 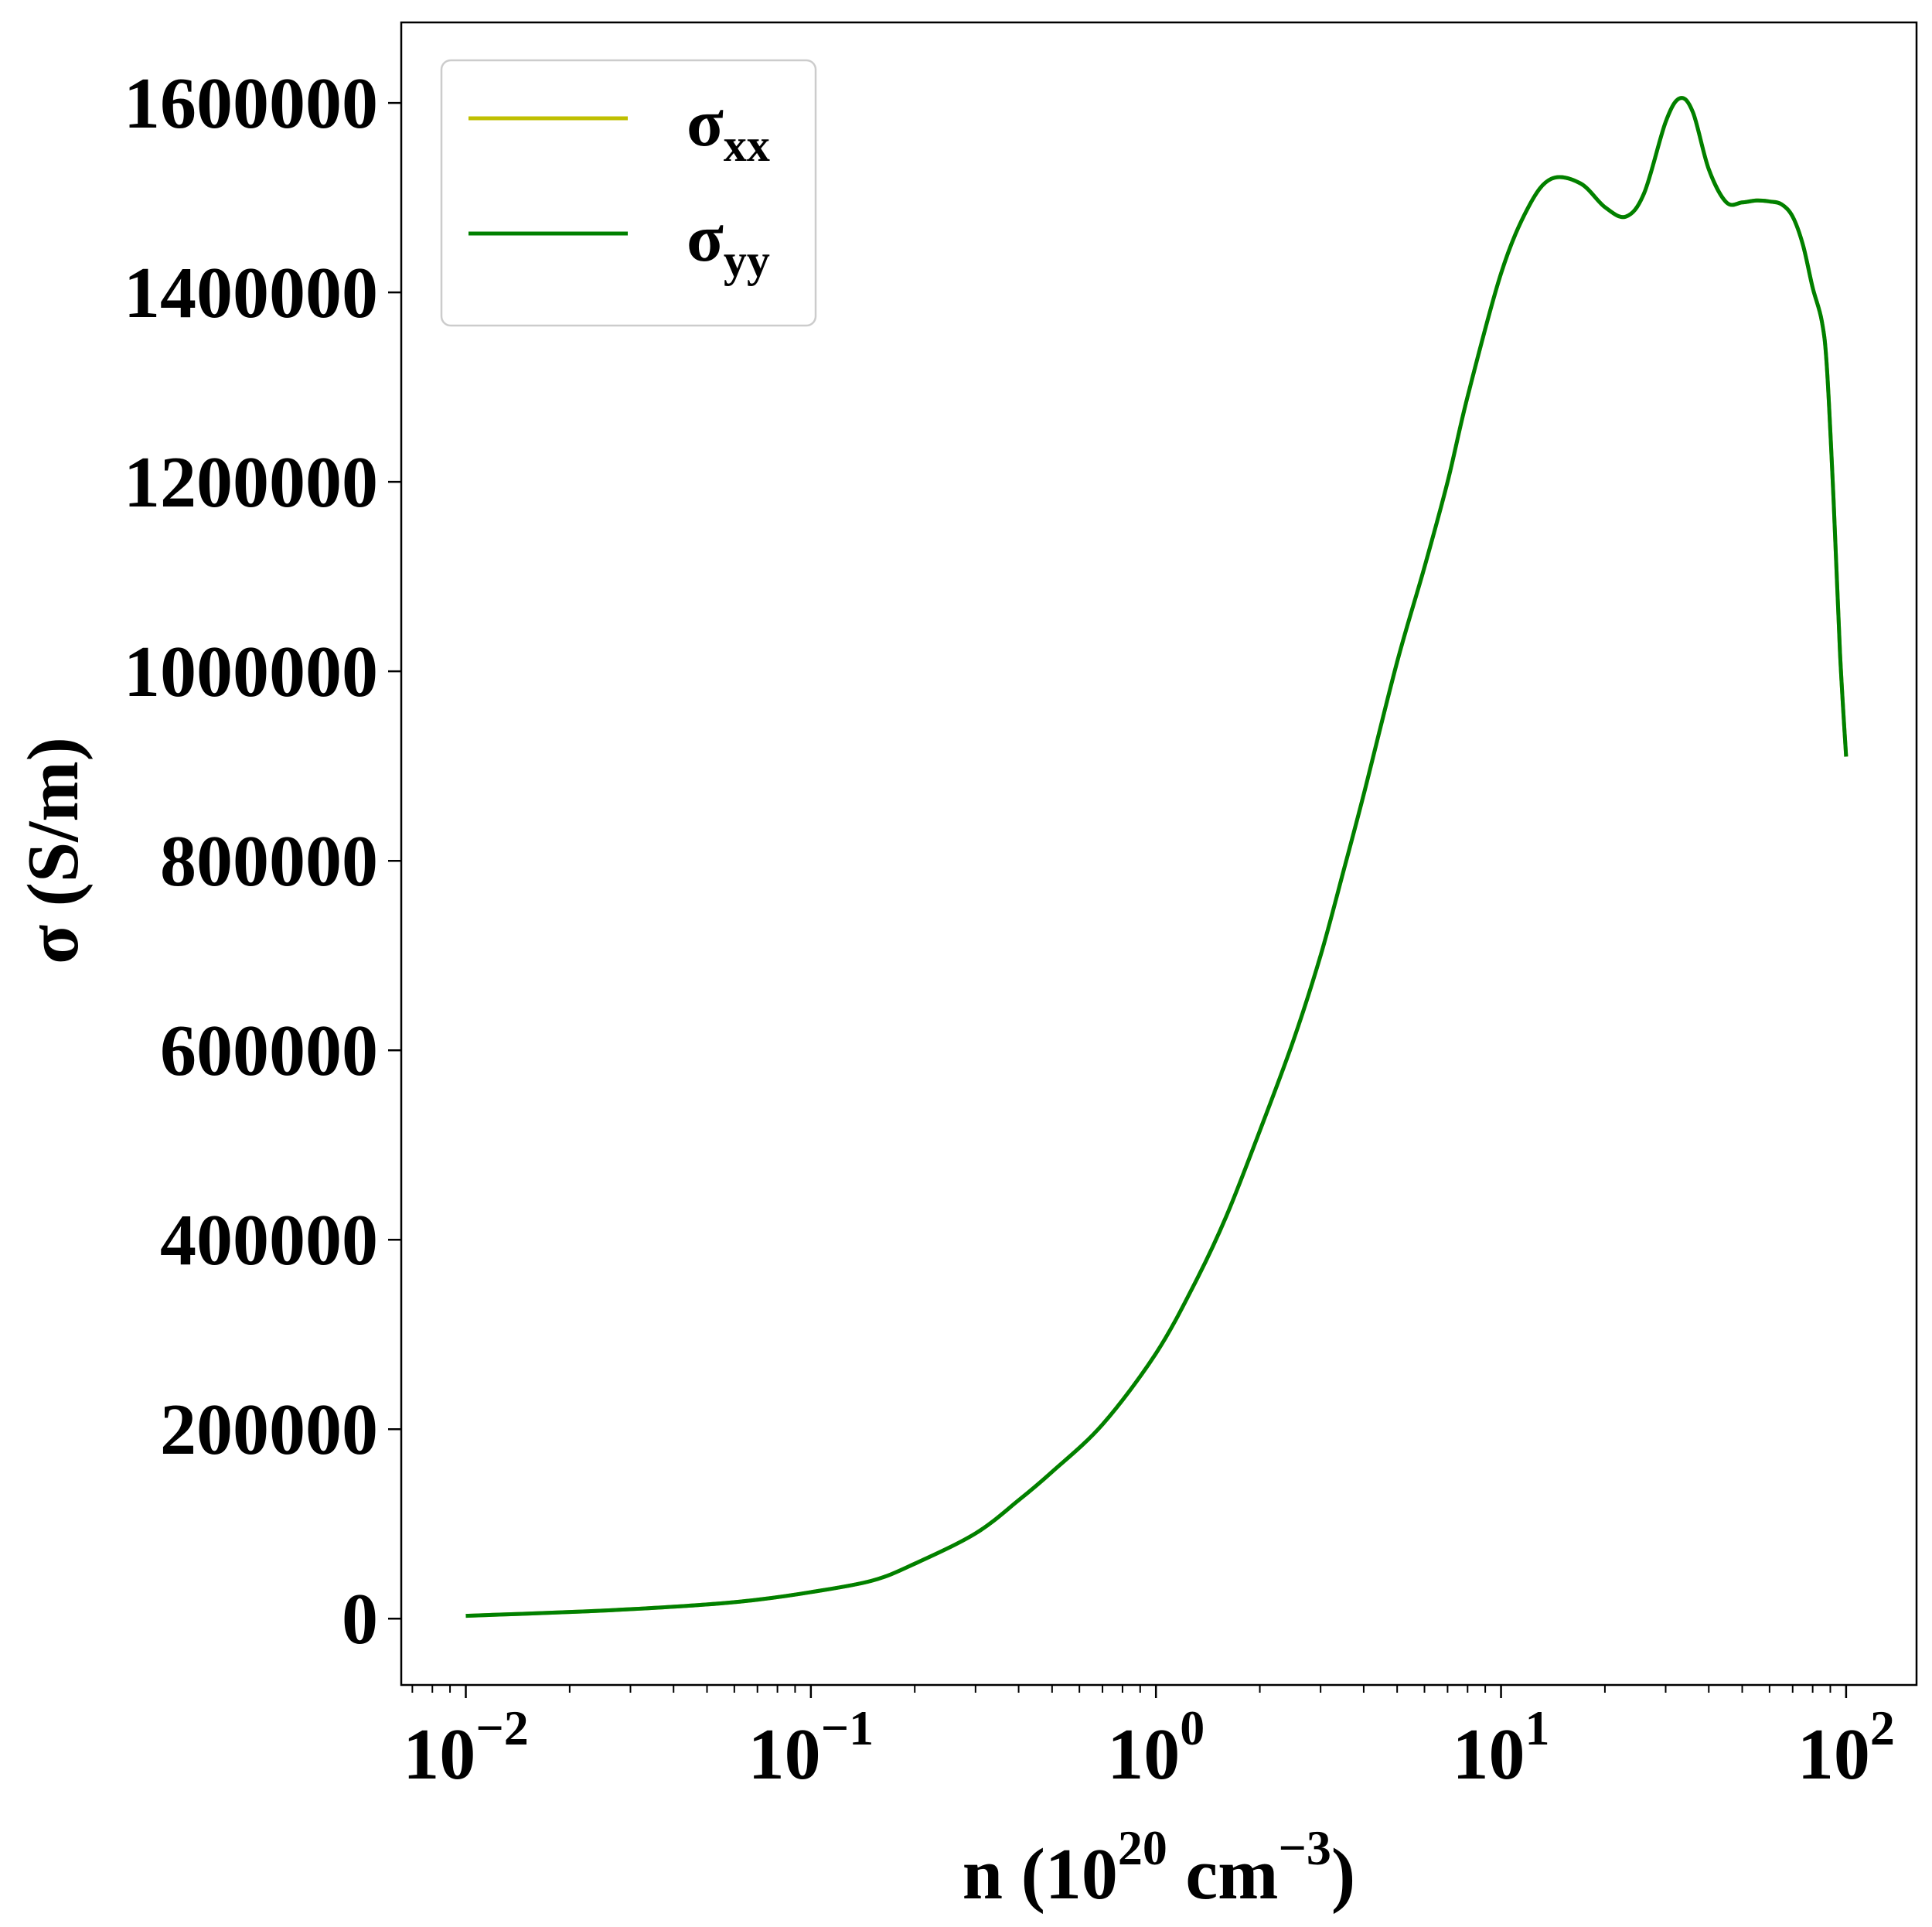 I want to click on legend-box, so click(x=628, y=193).